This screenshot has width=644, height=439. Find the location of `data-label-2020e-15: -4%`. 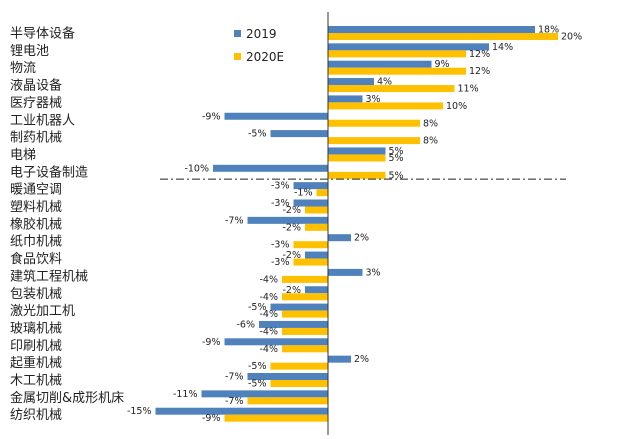

data-label-2020e-15: -4% is located at coordinates (269, 297).